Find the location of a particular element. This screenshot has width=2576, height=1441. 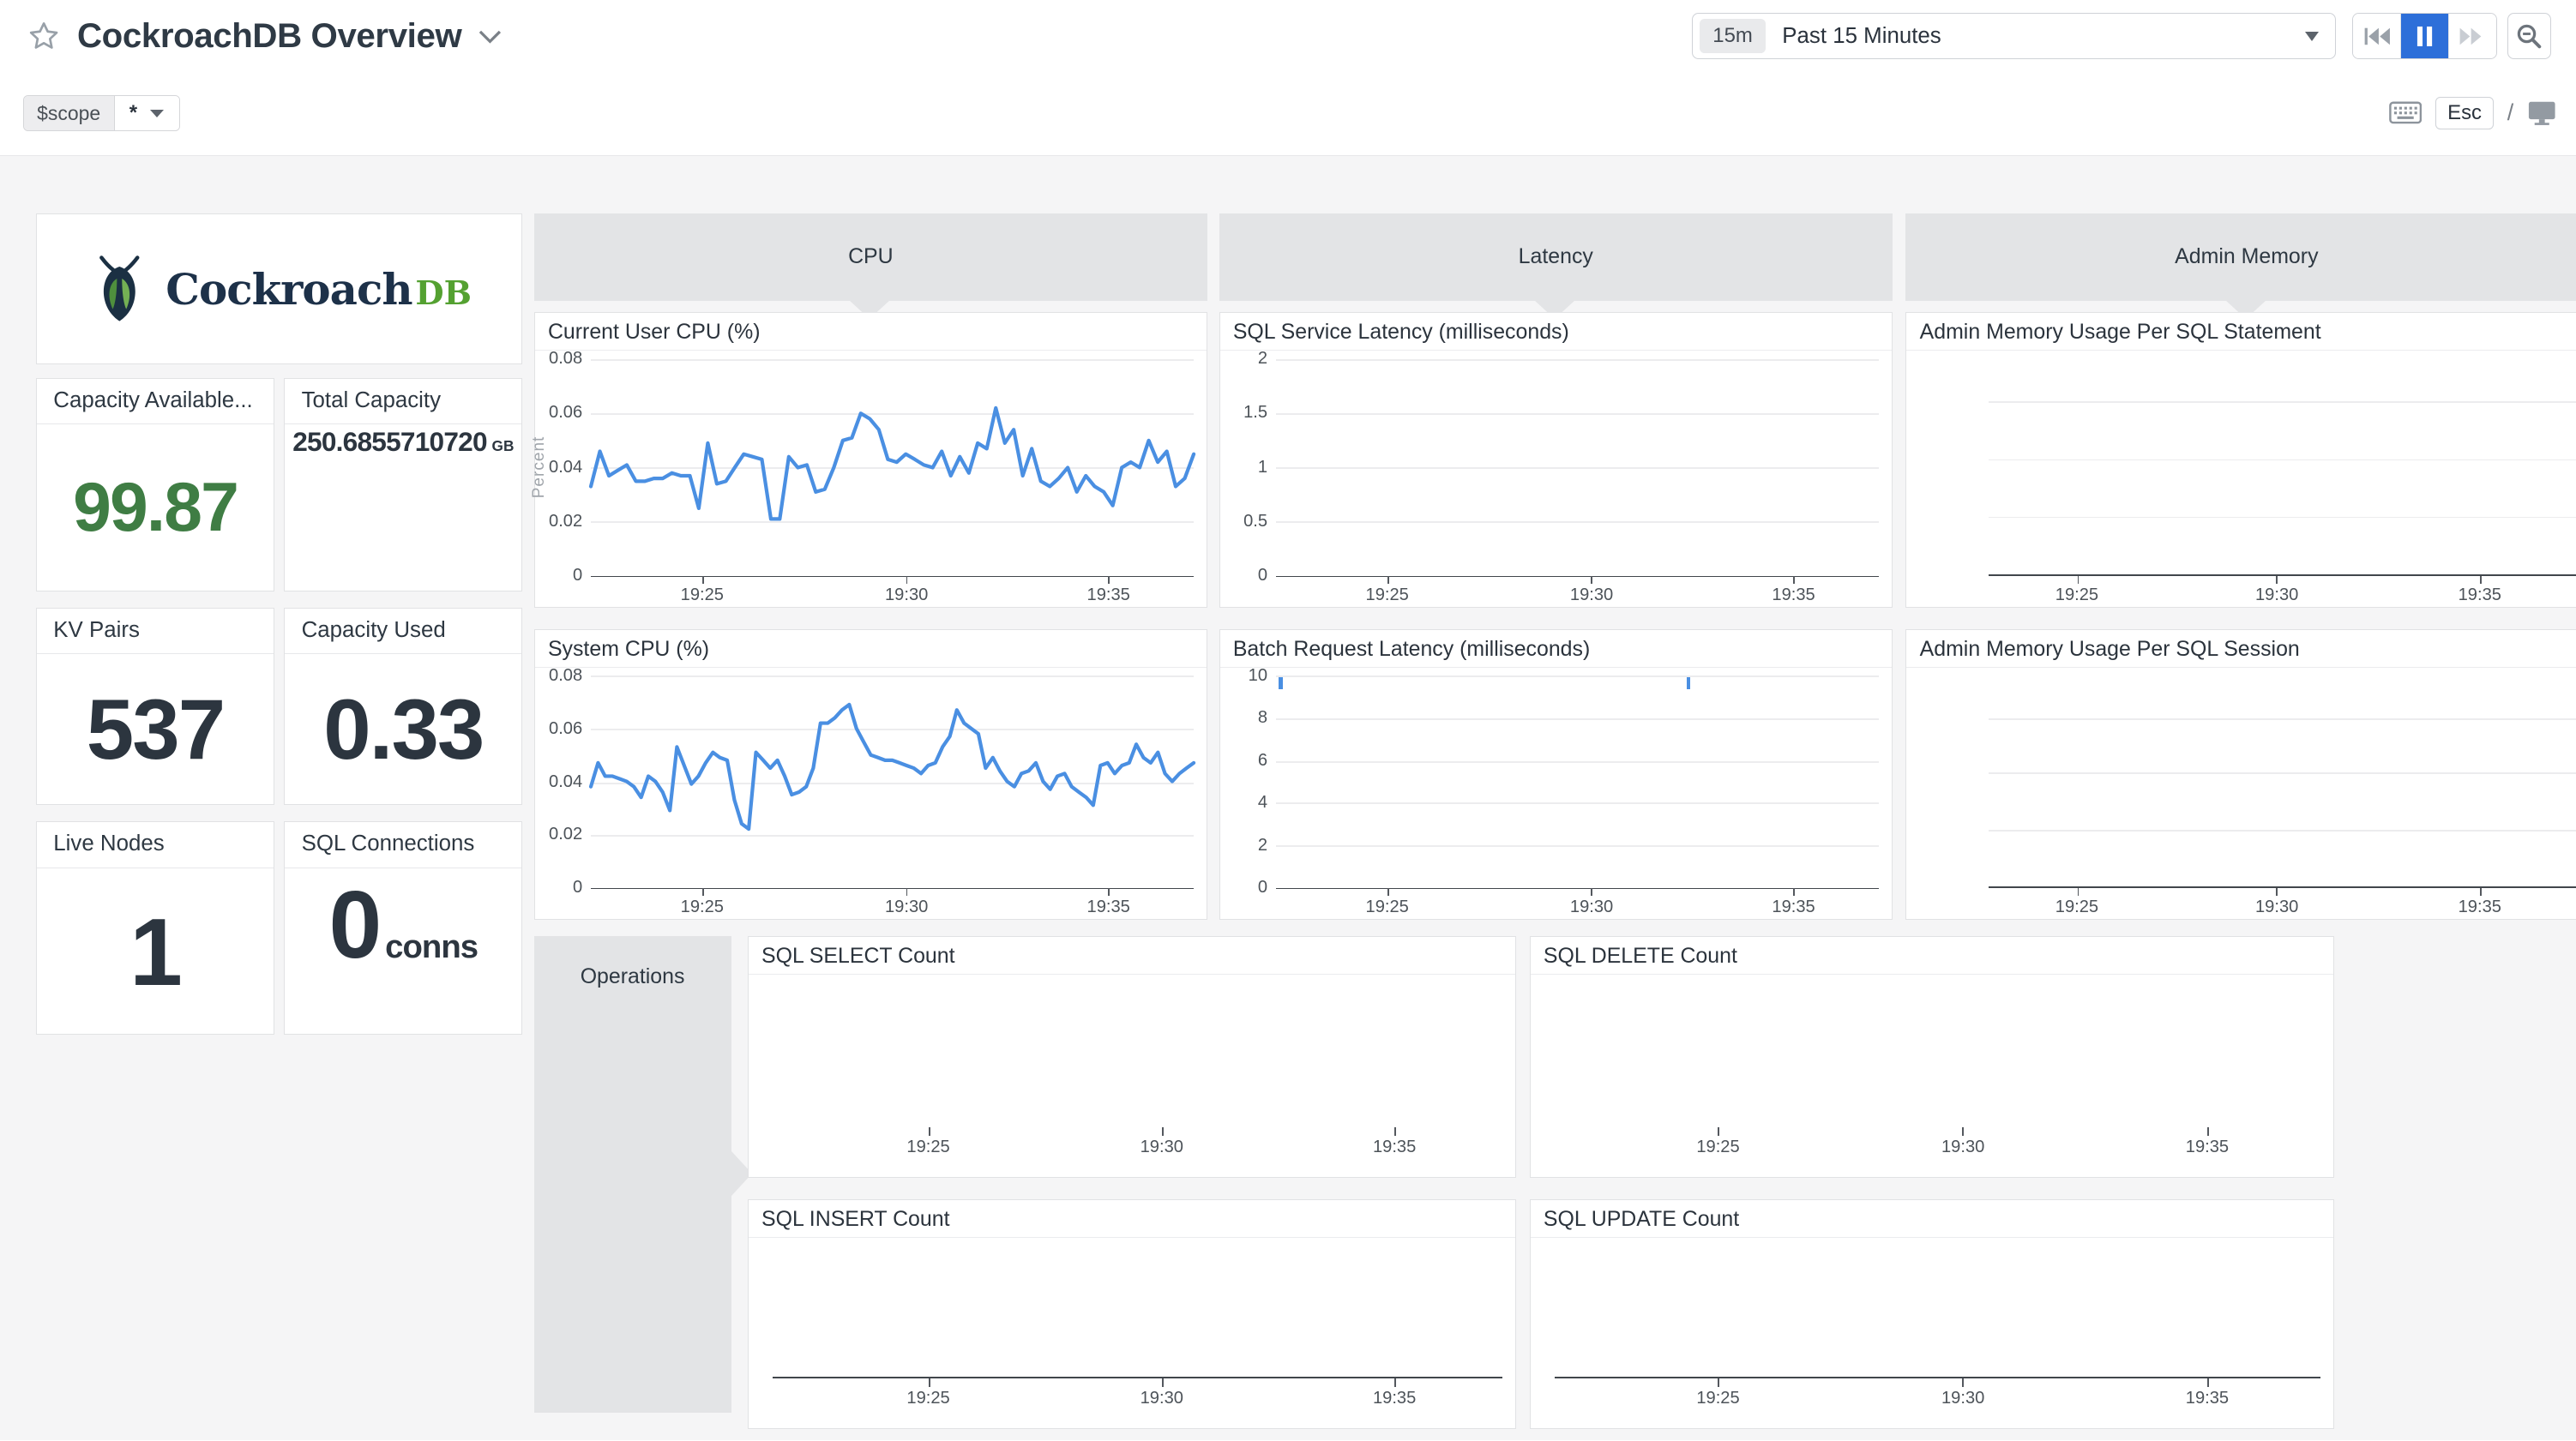

stat-card-capacity-available: Capacity Available... 99.87 is located at coordinates (155, 484).